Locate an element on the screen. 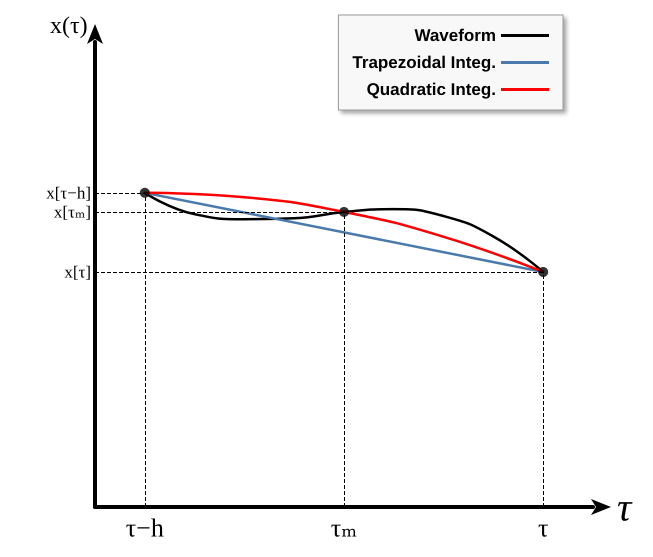 This screenshot has height=557, width=653. ref-line-label: x[τ] is located at coordinates (77, 272).